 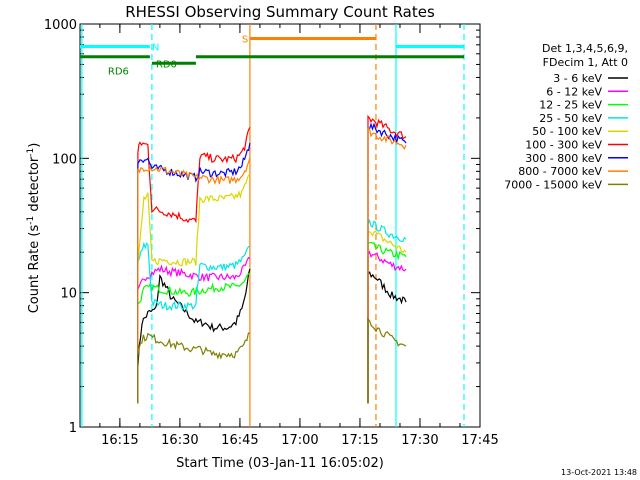 What do you see at coordinates (560, 171) in the screenshot?
I see `legend-entry-label: 800 - 7000 keV` at bounding box center [560, 171].